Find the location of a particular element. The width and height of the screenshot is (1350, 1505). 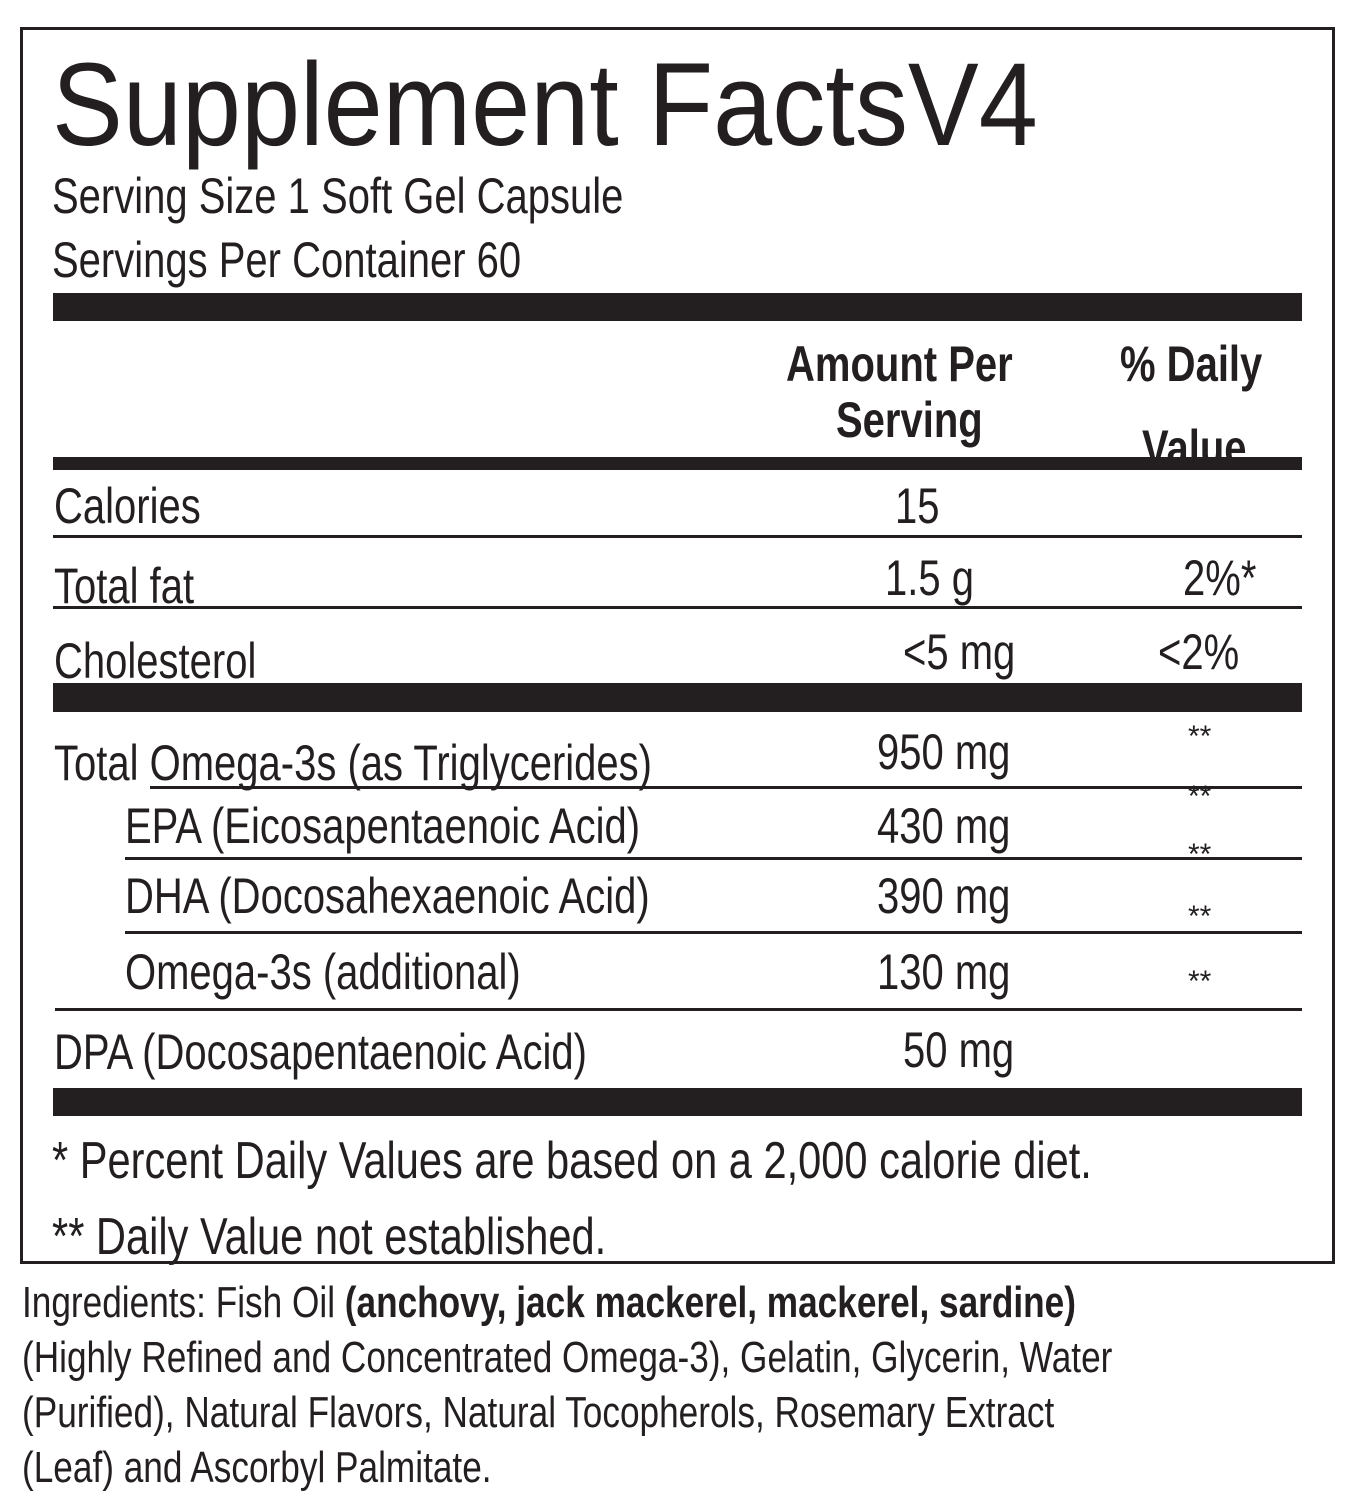

row-amount: <5 mg is located at coordinates (959, 652).